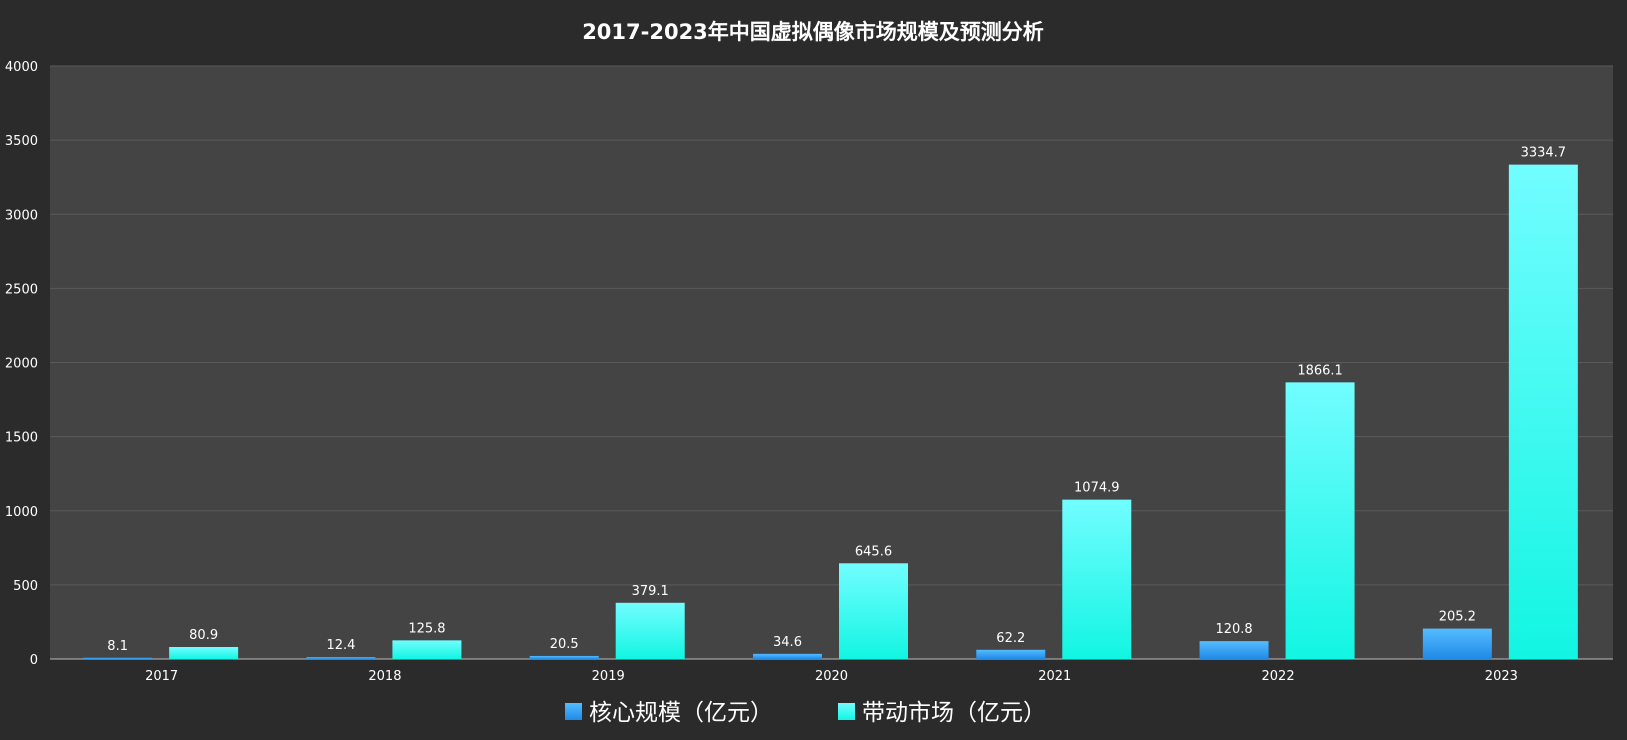 This screenshot has width=1627, height=740. Describe the element at coordinates (21, 215) in the screenshot. I see `y-tick-label: 3000` at that location.